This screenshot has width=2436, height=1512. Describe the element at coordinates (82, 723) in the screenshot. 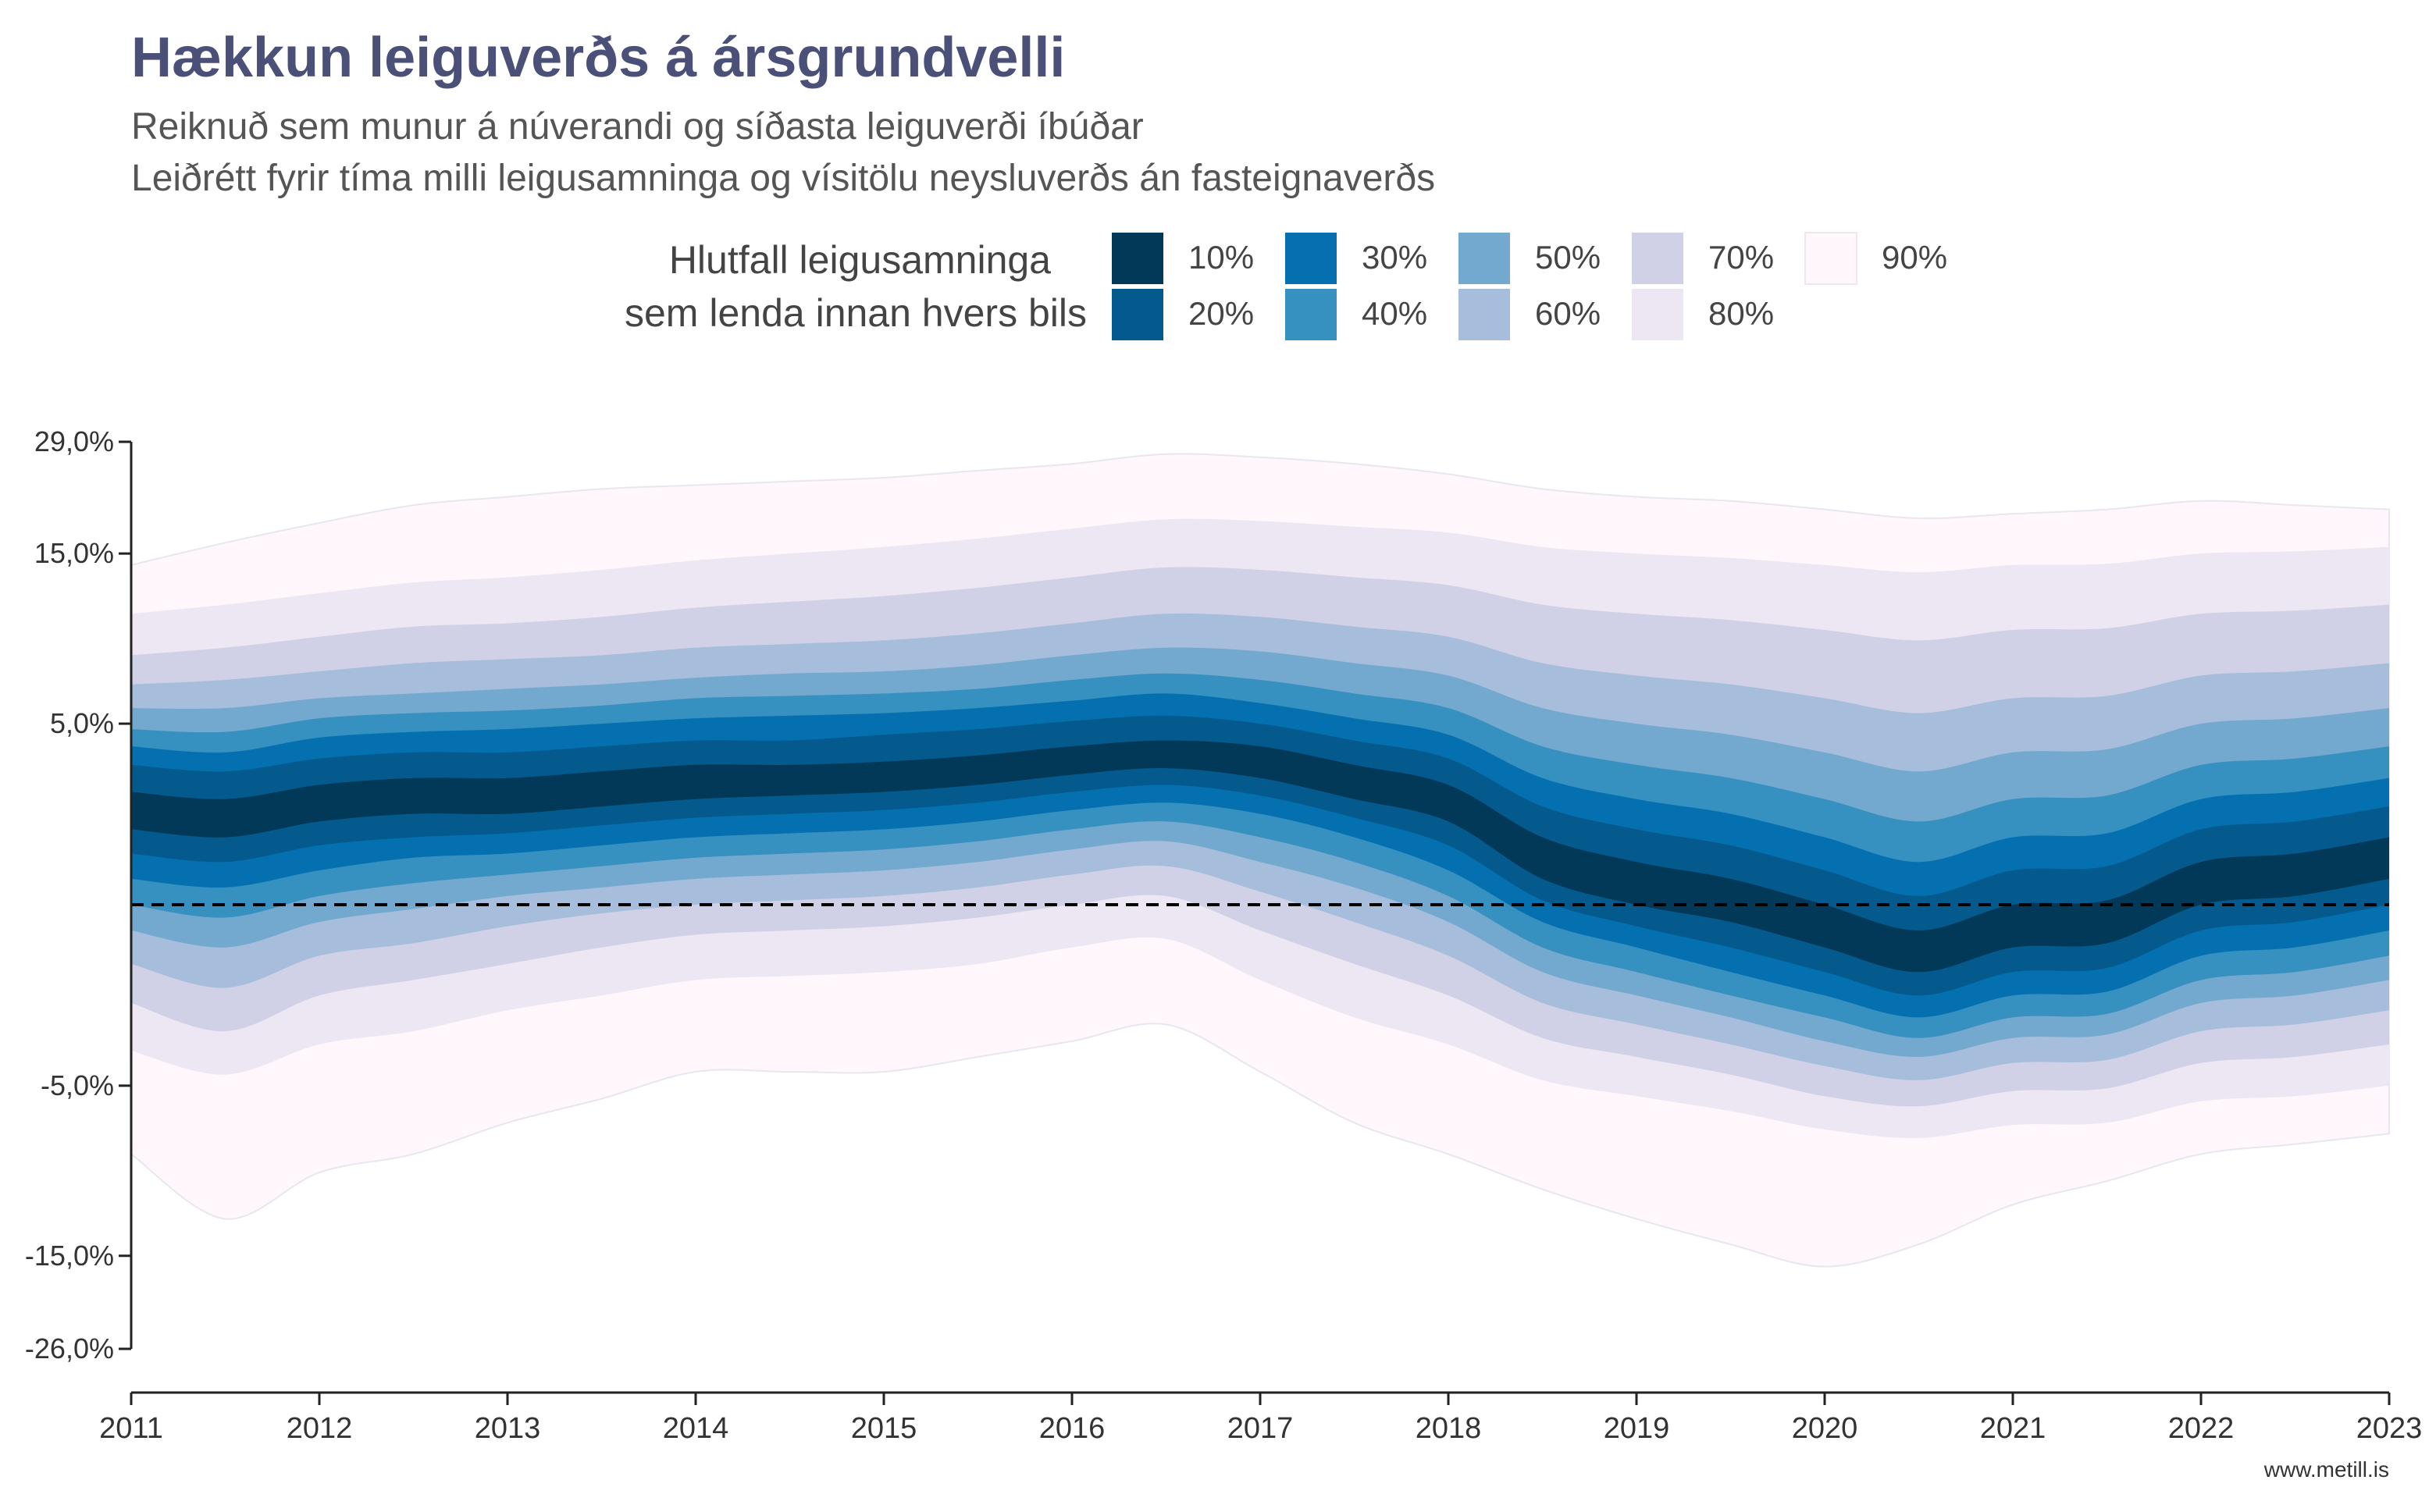

I see `y-tick-label: 5,0%` at that location.